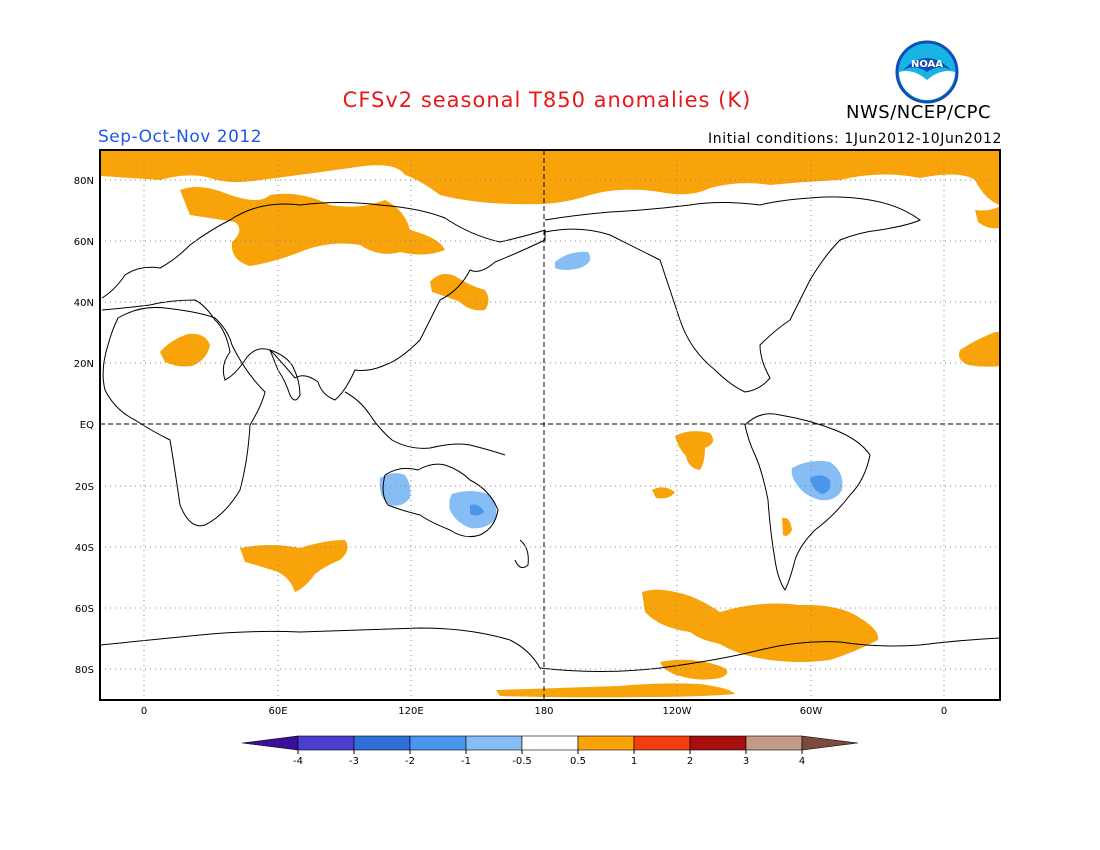 The height and width of the screenshot is (850, 1100). Describe the element at coordinates (807, 502) in the screenshot. I see `coast-south-america` at that location.